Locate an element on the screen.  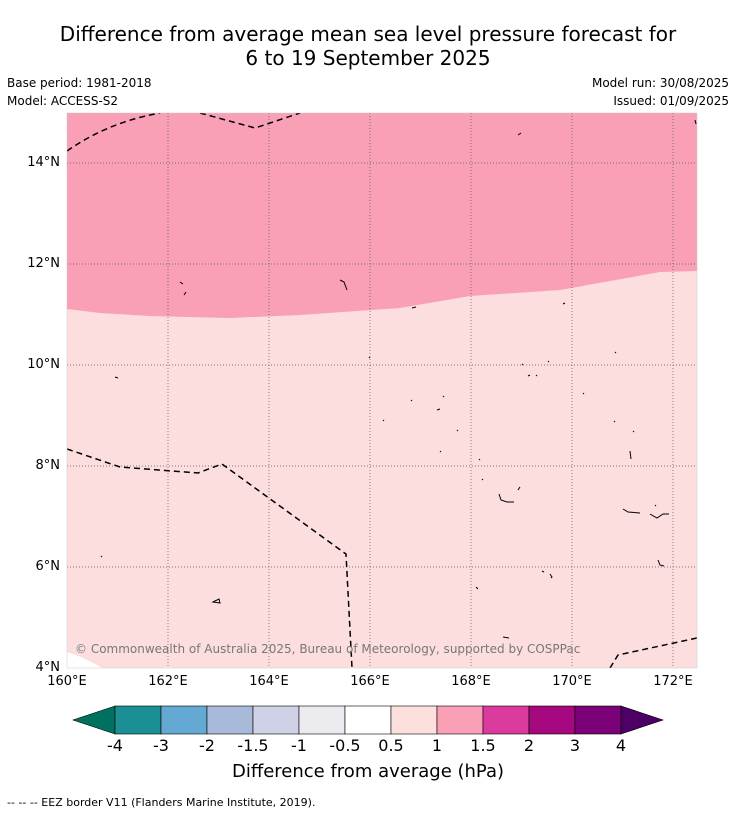
cb-tick-12: 4 is located at coordinates (621, 745).